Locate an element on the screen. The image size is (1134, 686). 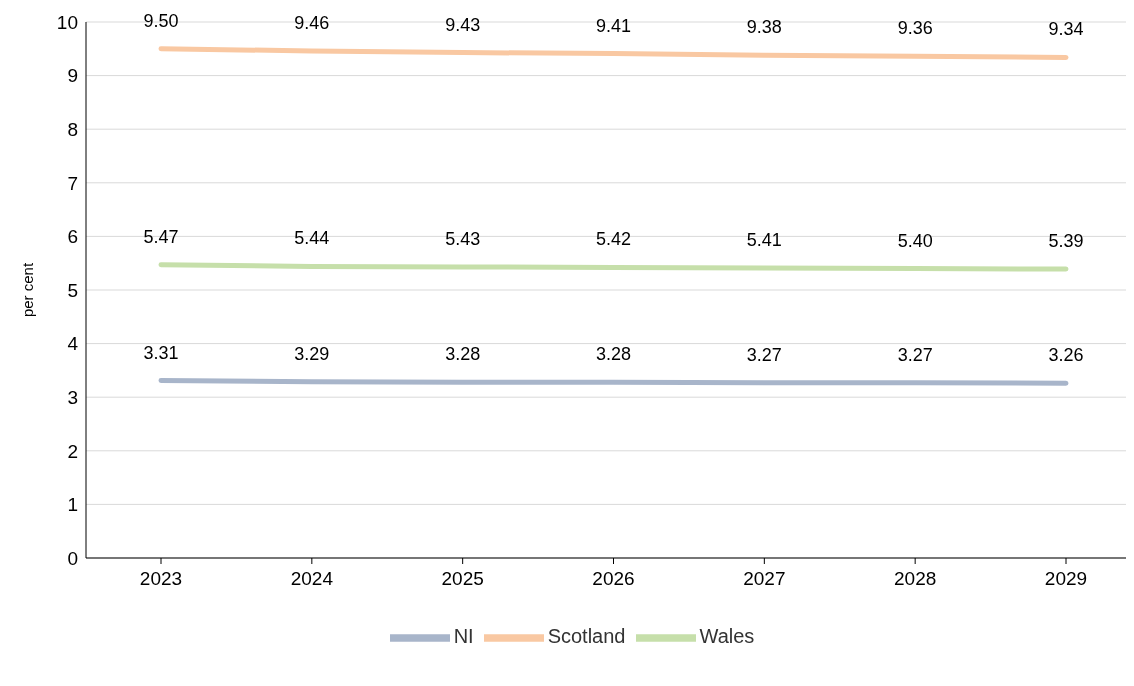
data-label: 5.43 is located at coordinates (463, 238).